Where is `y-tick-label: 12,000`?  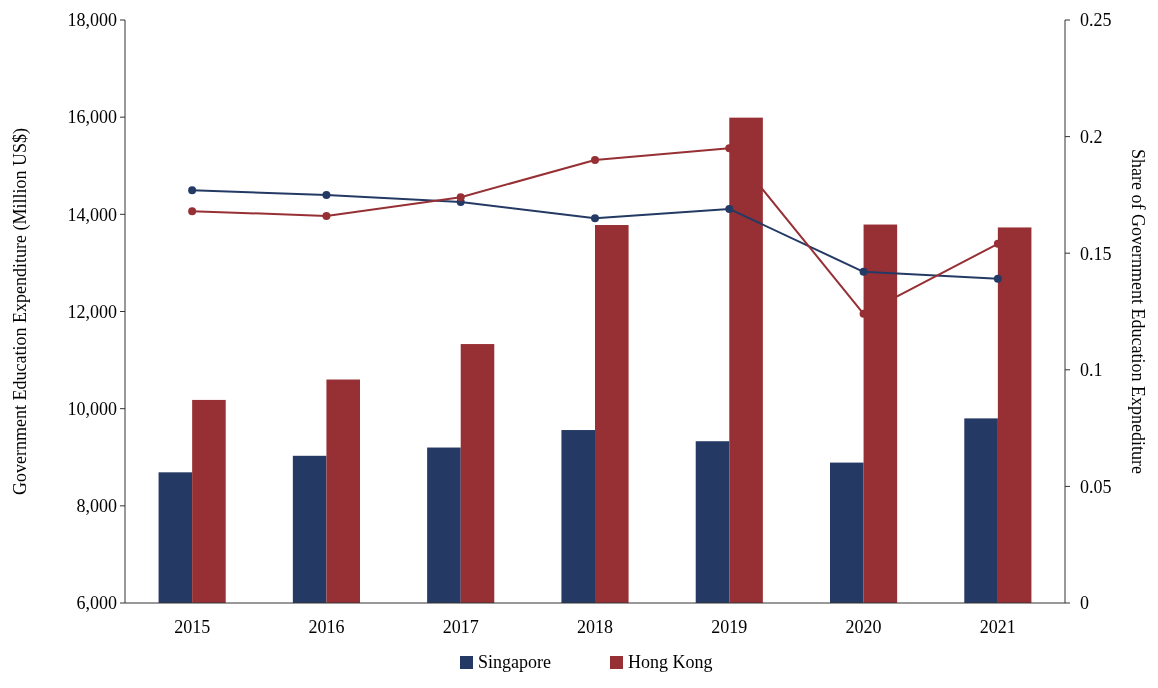 y-tick-label: 12,000 is located at coordinates (92, 311).